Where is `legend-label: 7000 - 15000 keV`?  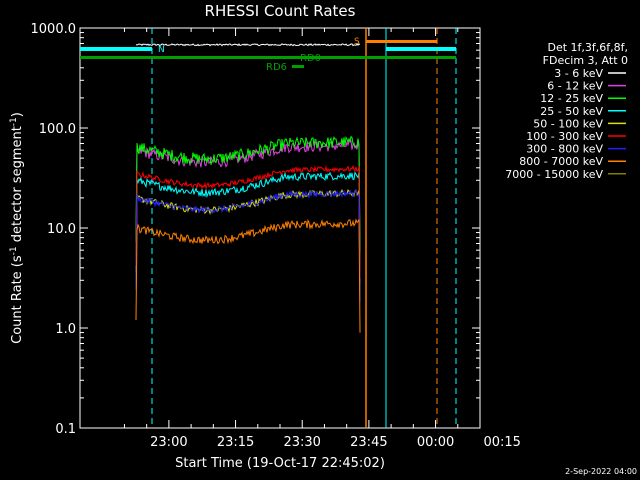 legend-label: 7000 - 15000 keV is located at coordinates (554, 174).